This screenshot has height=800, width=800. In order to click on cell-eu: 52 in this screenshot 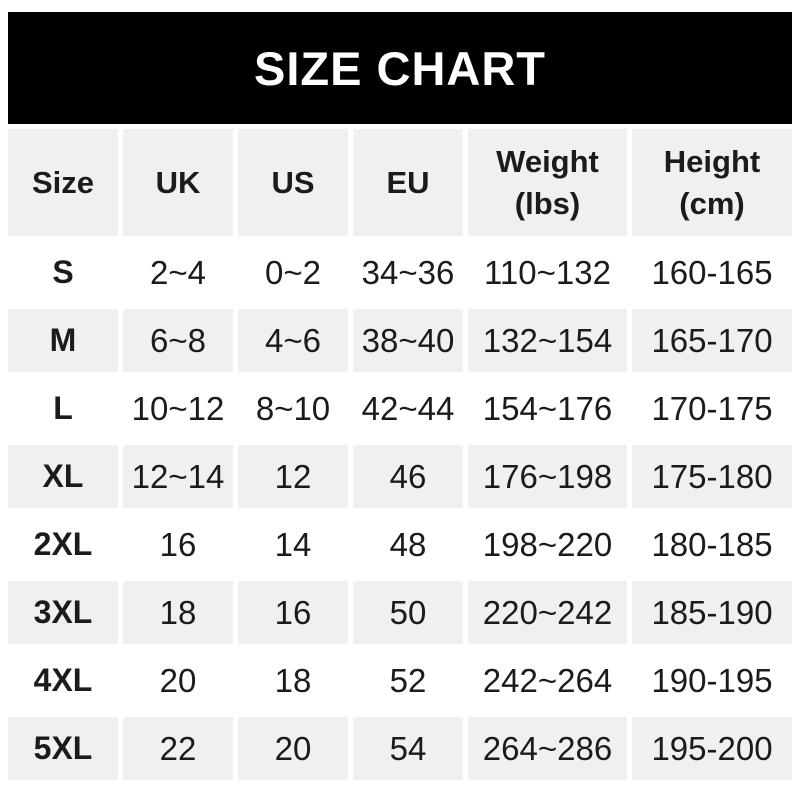, I will do `click(408, 680)`.